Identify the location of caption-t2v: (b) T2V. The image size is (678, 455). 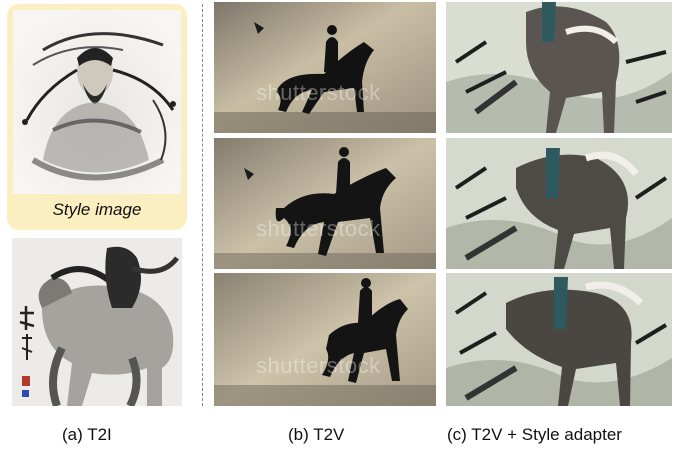
(316, 434).